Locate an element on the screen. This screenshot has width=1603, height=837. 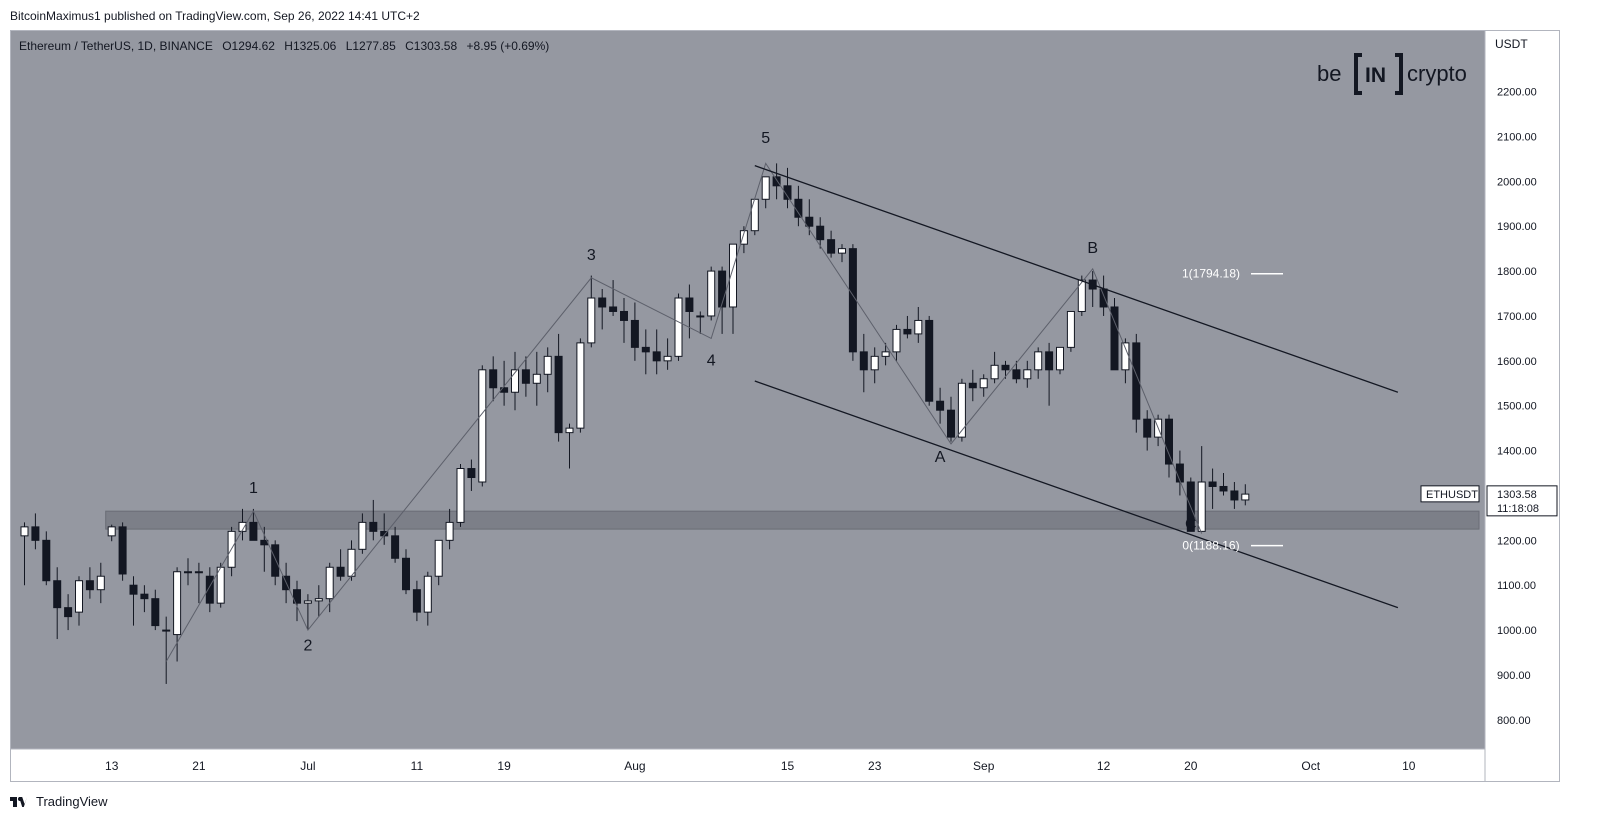
wave-label-5: 5 is located at coordinates (765, 138).